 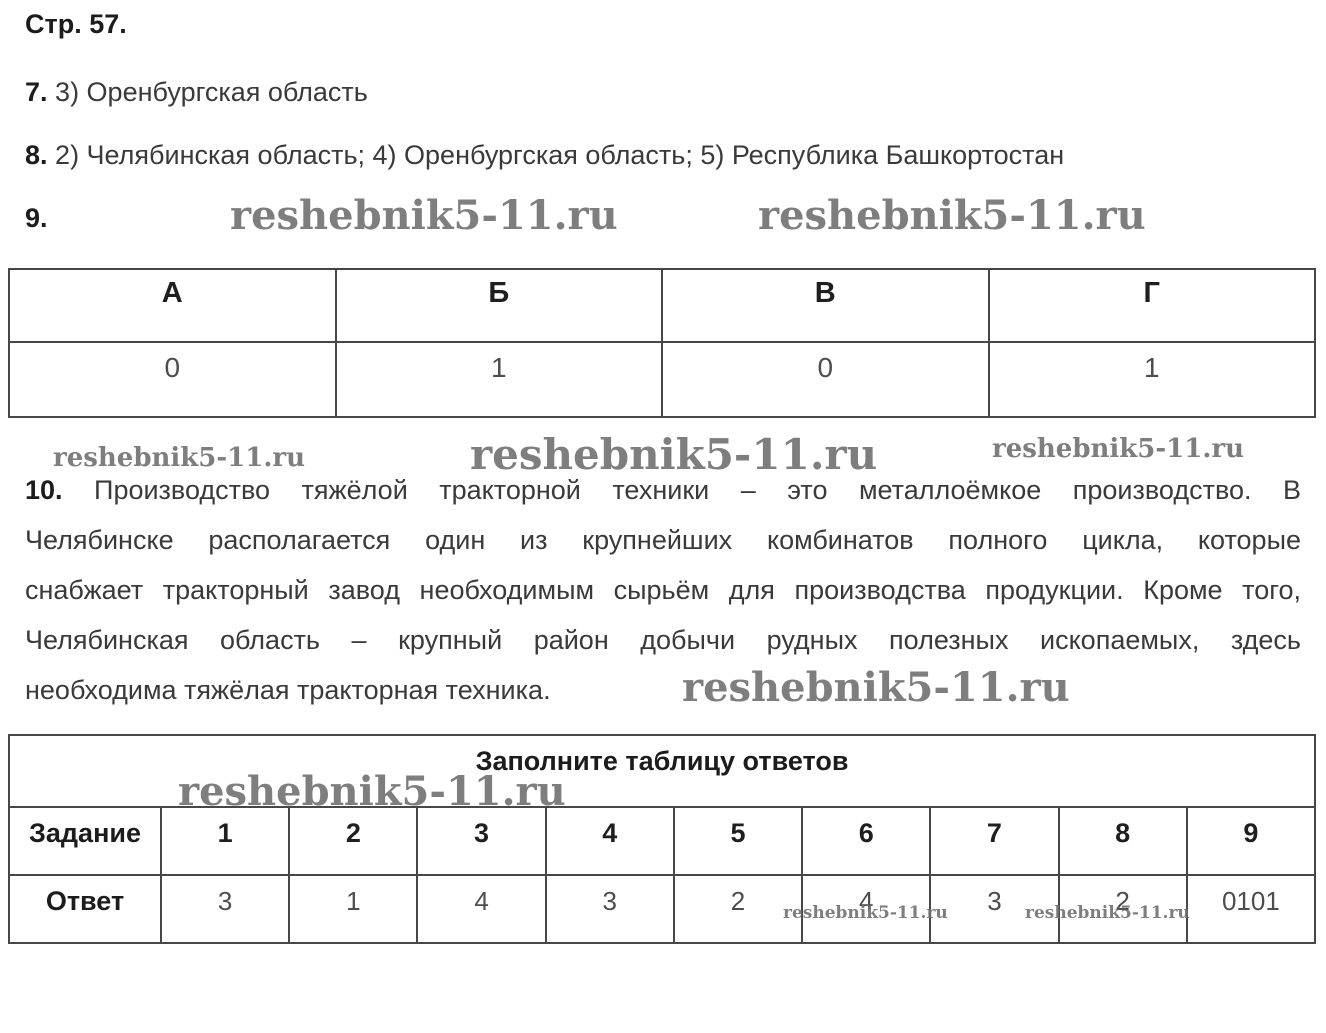 I want to click on answers-table-answer-row: Ответ 3 1 4 3 2 4 3 2 0101, so click(x=662, y=909).